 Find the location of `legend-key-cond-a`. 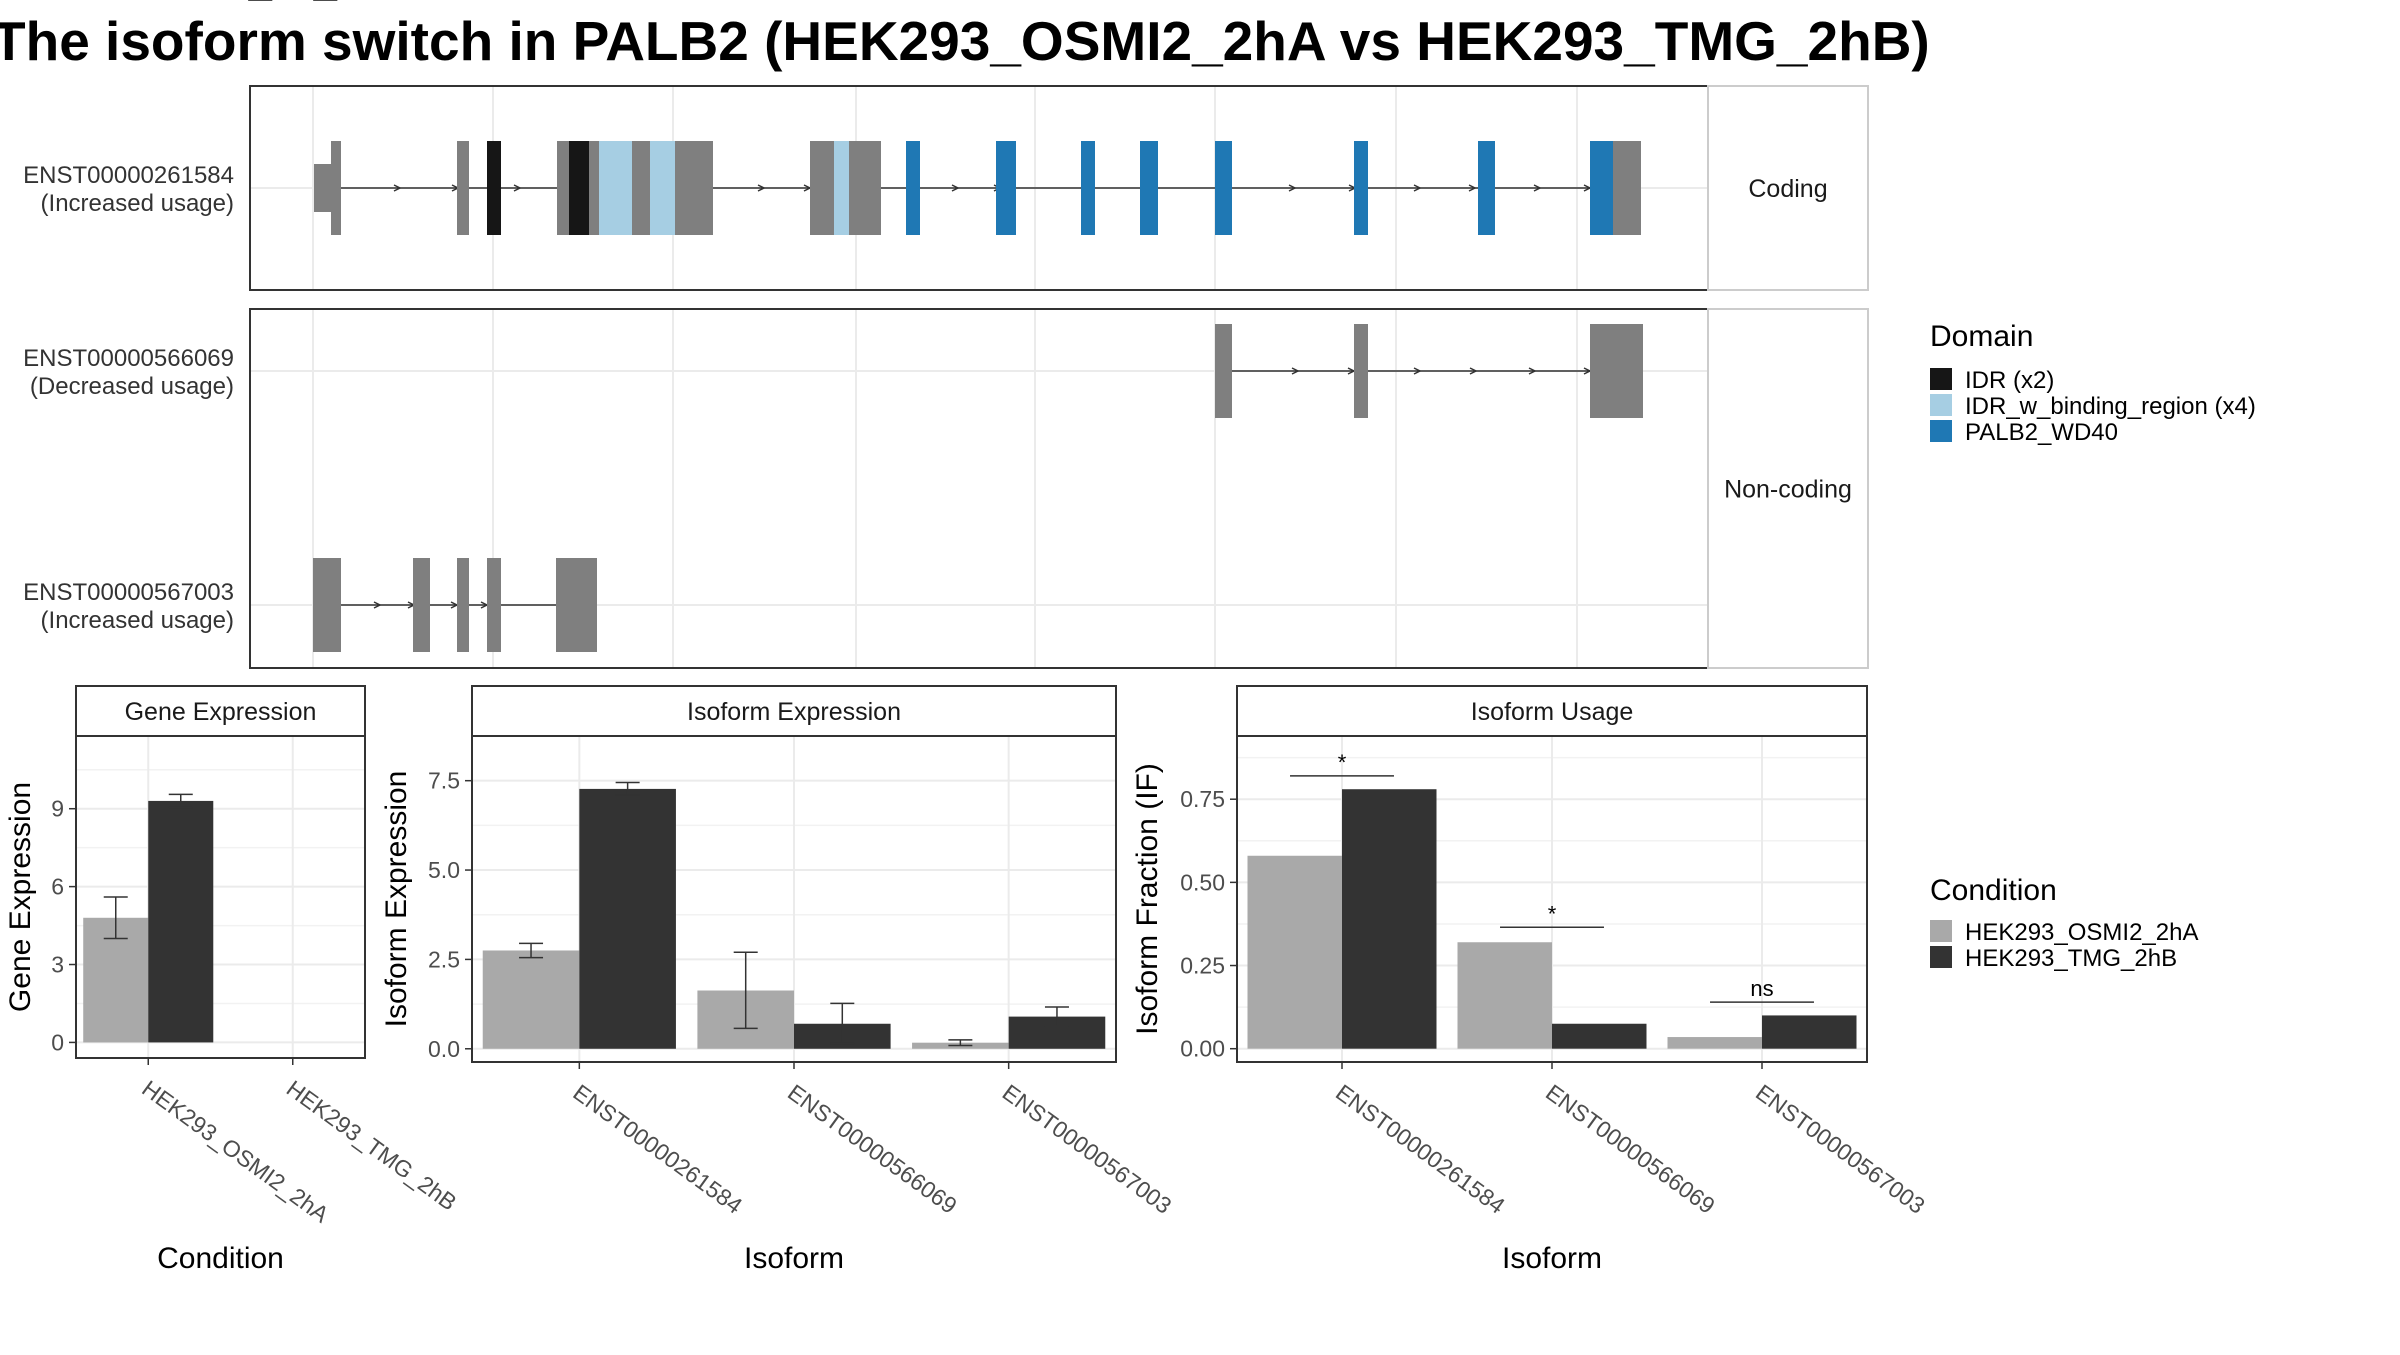

legend-key-cond-a is located at coordinates (1941, 931).